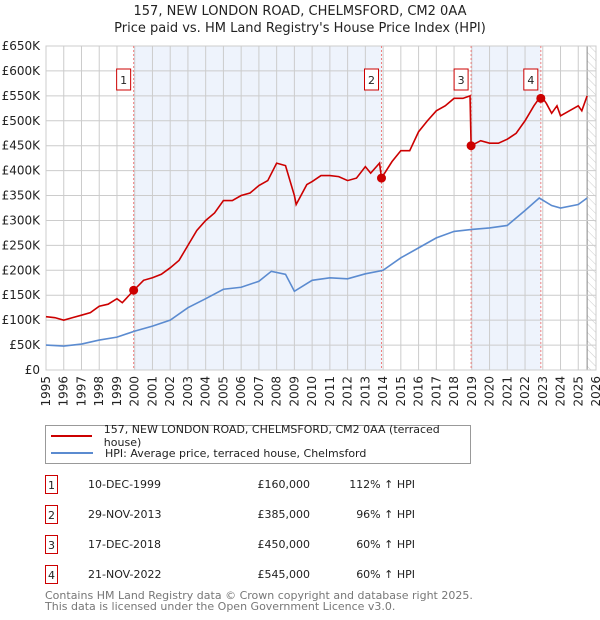 The height and width of the screenshot is (620, 600). Describe the element at coordinates (22, 96) in the screenshot. I see `y-tick-label: £550K` at that location.